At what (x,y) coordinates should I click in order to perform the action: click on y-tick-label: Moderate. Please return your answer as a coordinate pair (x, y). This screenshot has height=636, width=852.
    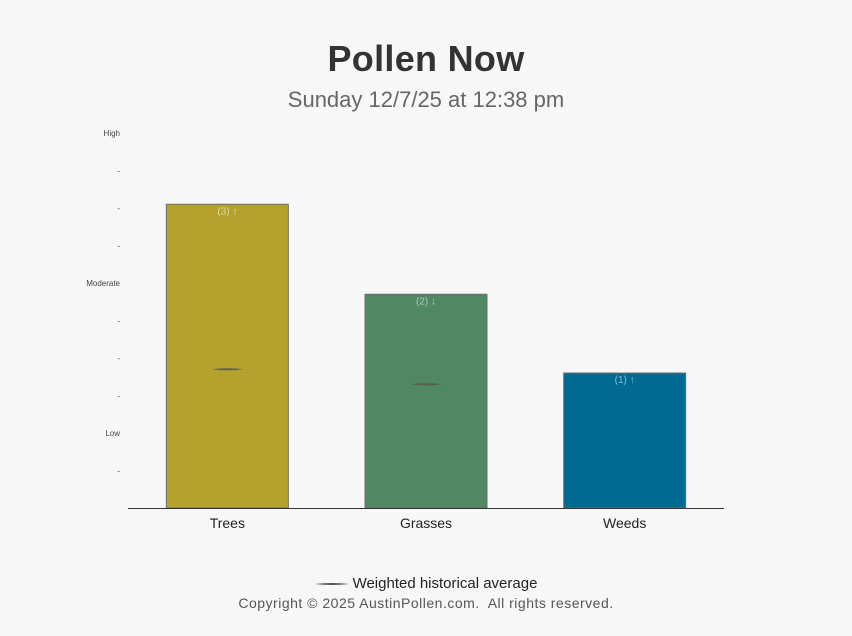
    Looking at the image, I should click on (103, 283).